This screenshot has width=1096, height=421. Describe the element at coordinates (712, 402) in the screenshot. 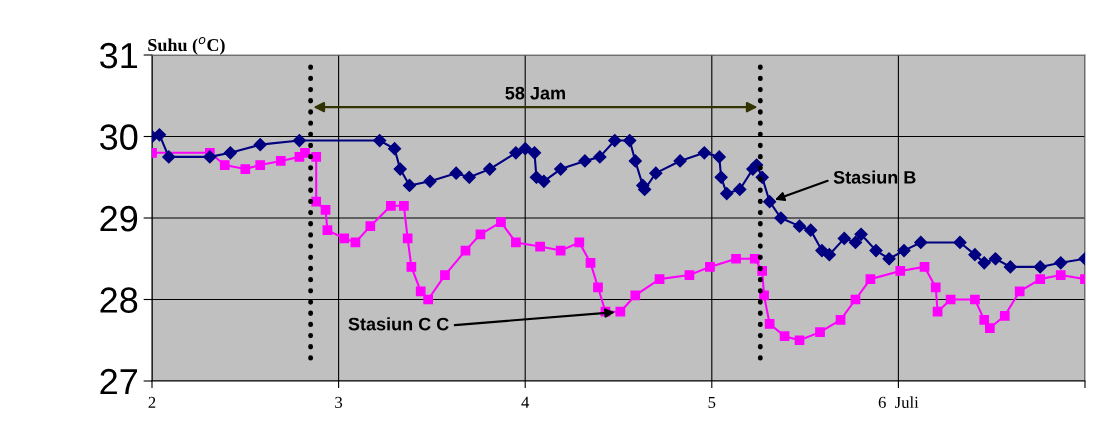

I see `x-tick-label: 5` at that location.